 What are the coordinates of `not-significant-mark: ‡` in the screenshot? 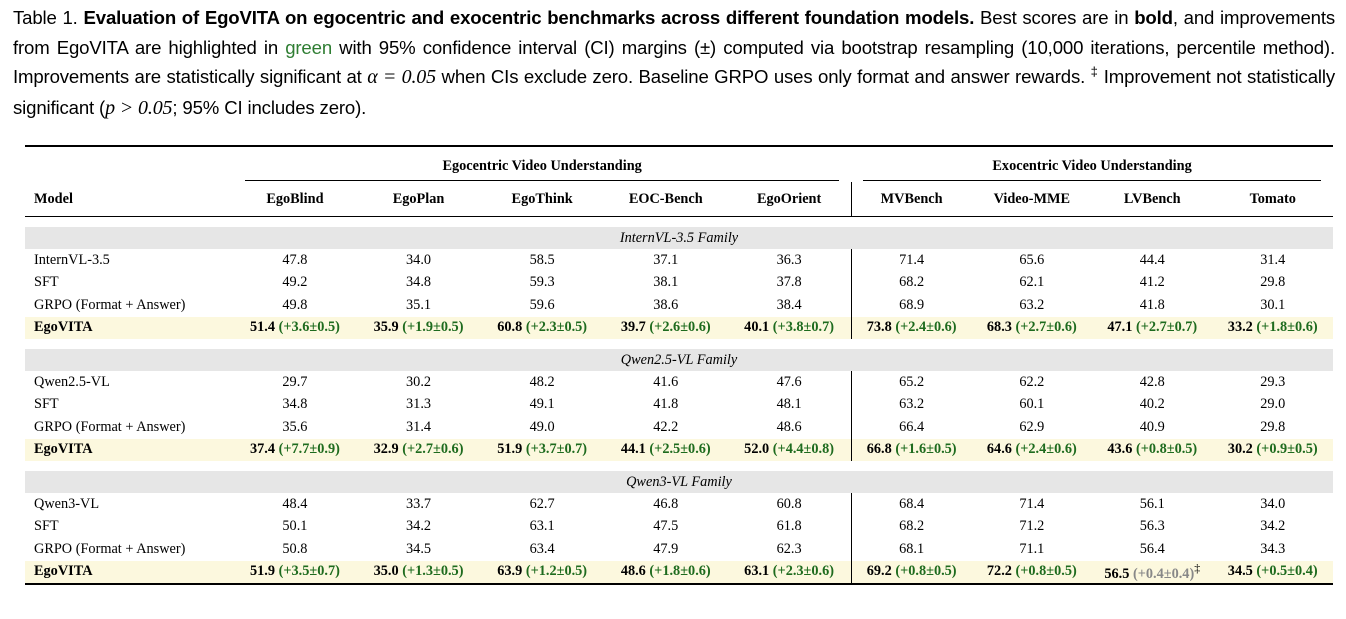 It's located at (1197, 567).